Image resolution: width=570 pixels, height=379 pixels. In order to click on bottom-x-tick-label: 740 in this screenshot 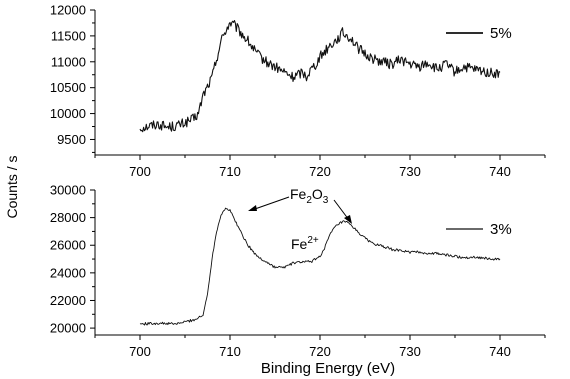, I will do `click(500, 351)`.